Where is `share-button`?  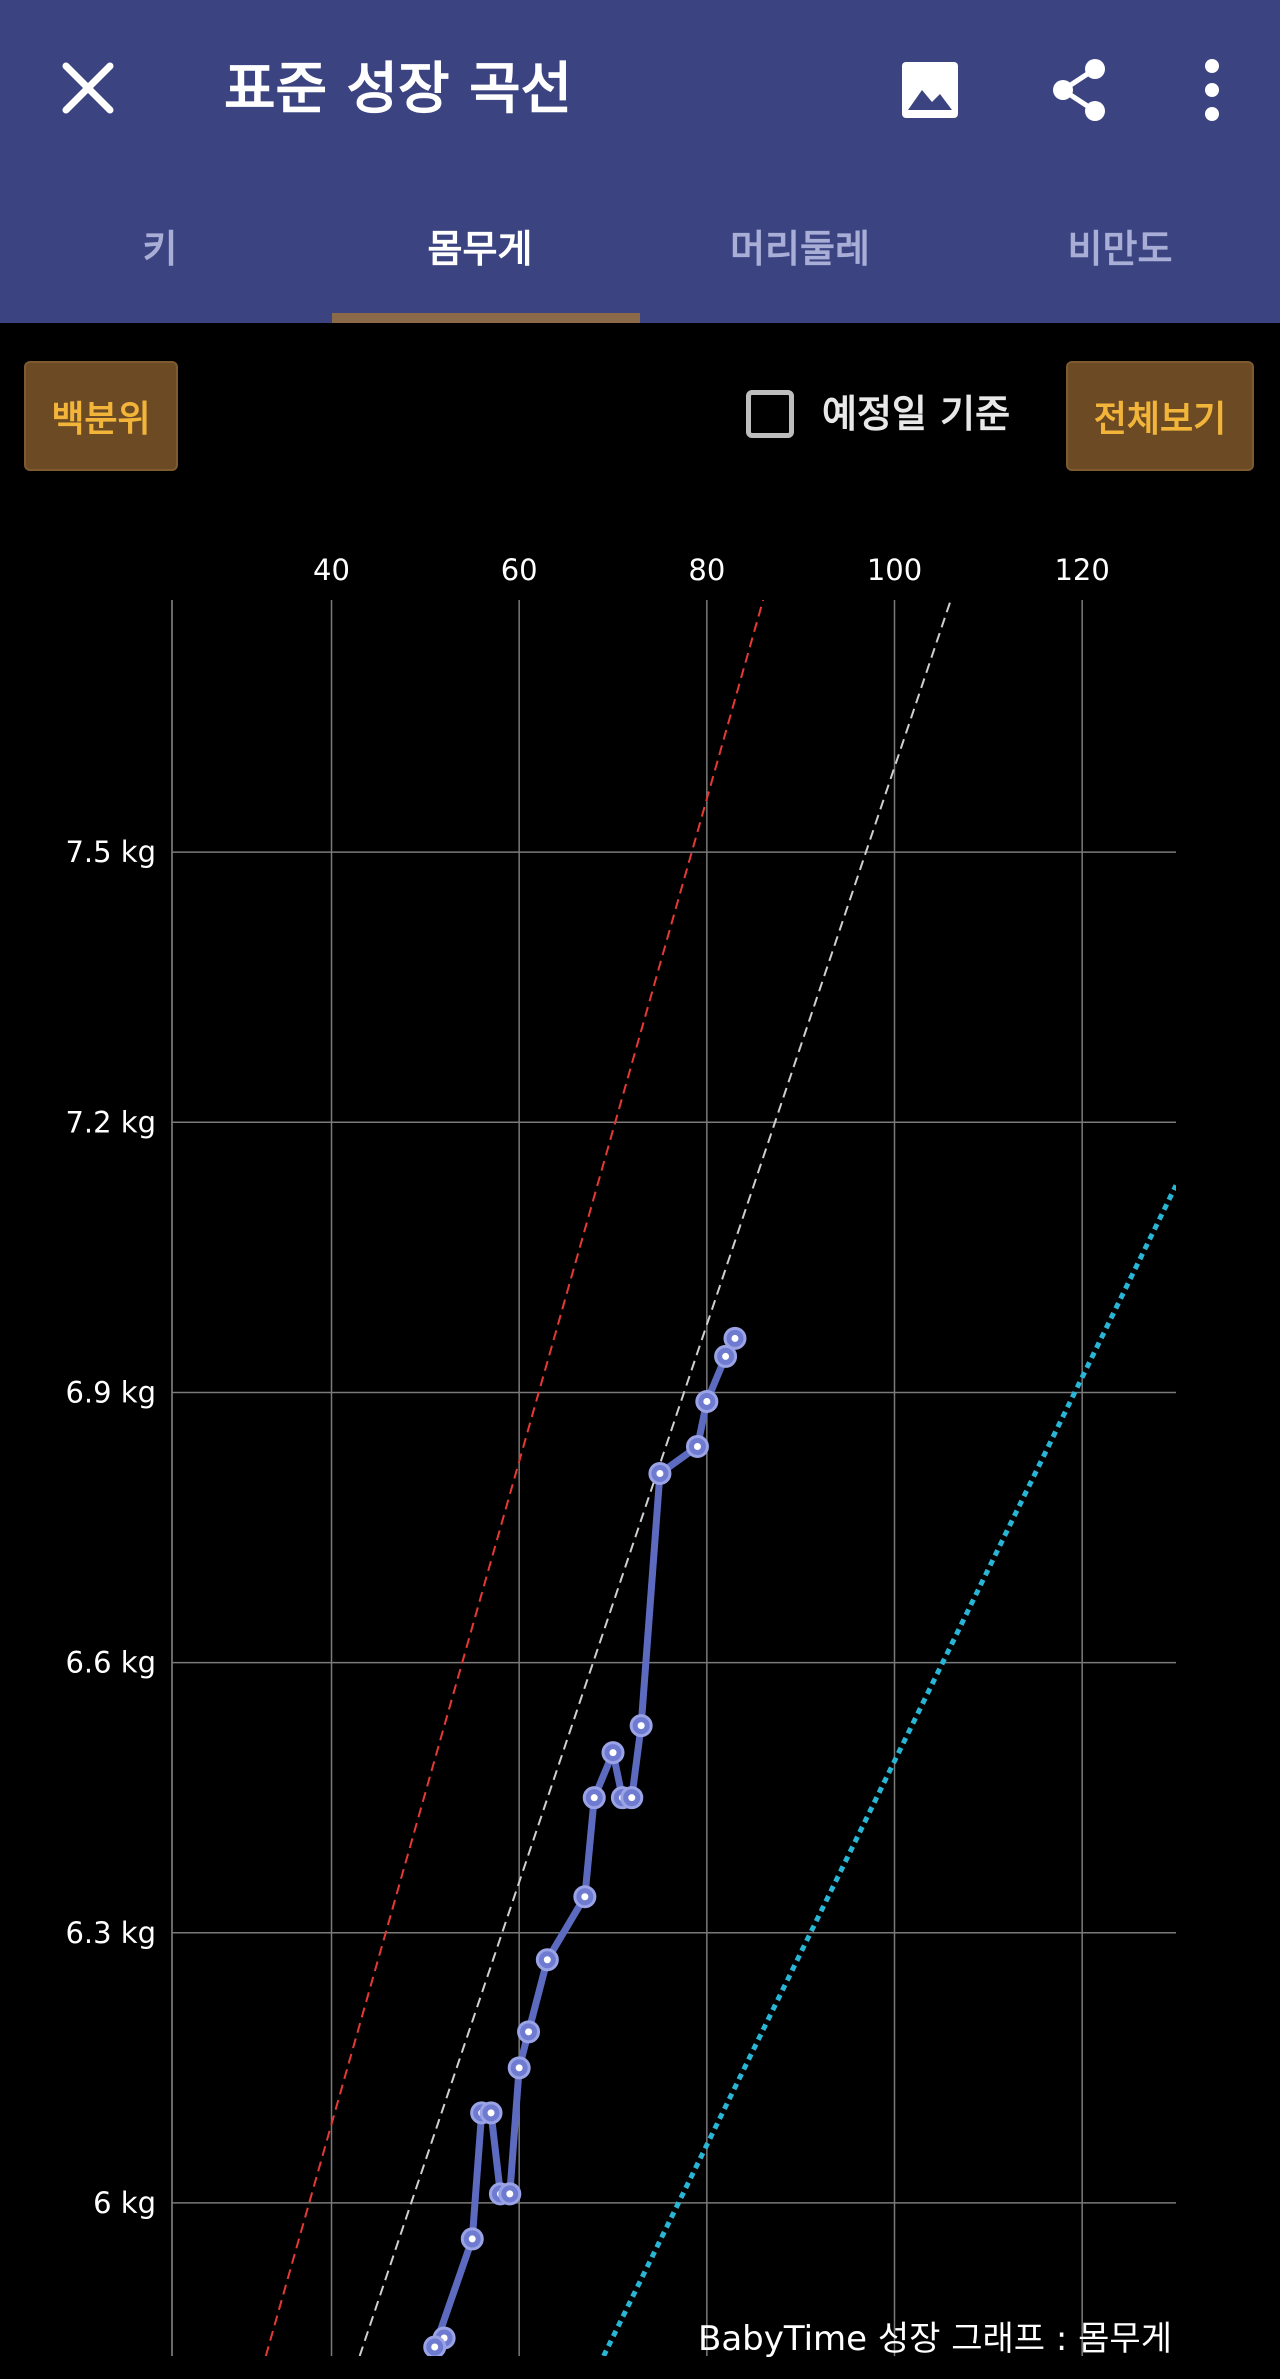 share-button is located at coordinates (1080, 90).